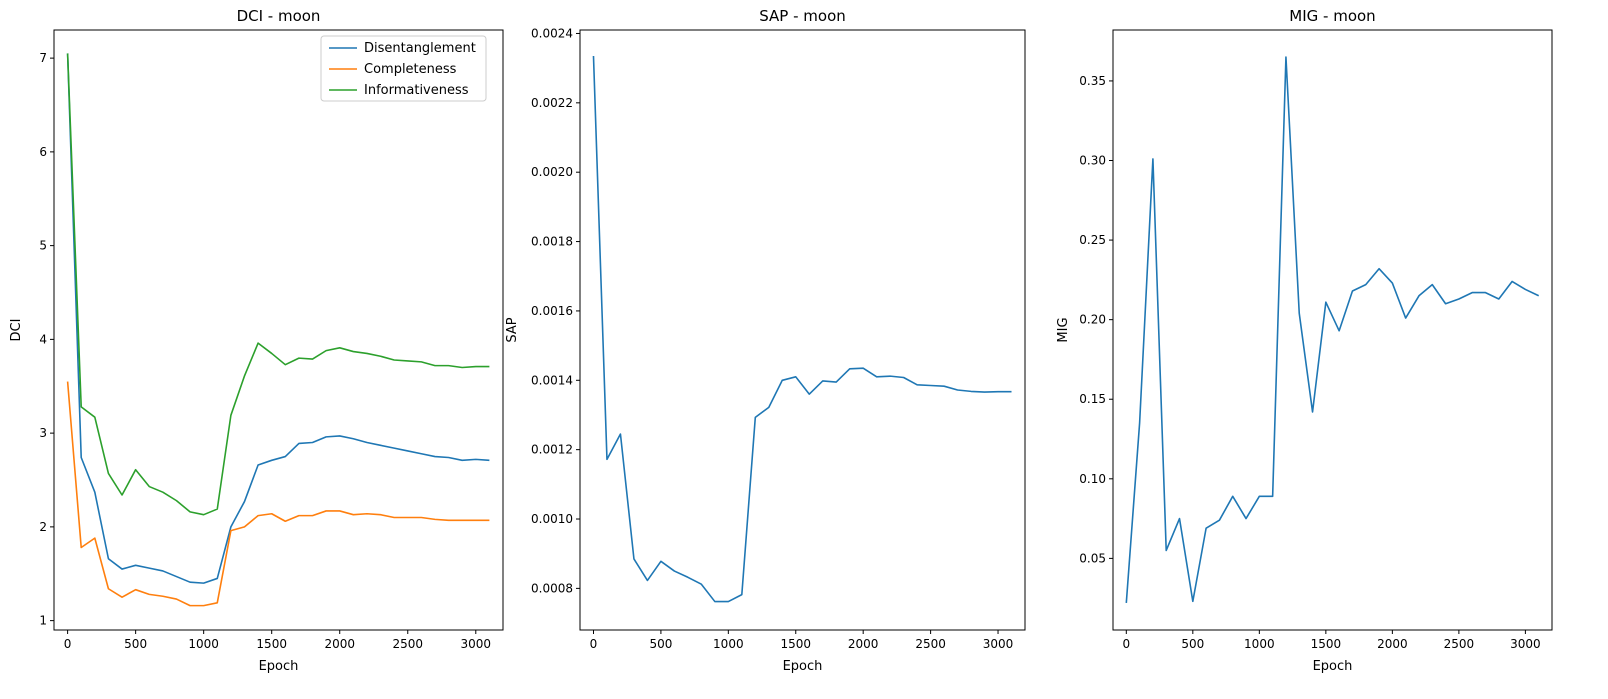  I want to click on dci-legend-box, so click(403, 68).